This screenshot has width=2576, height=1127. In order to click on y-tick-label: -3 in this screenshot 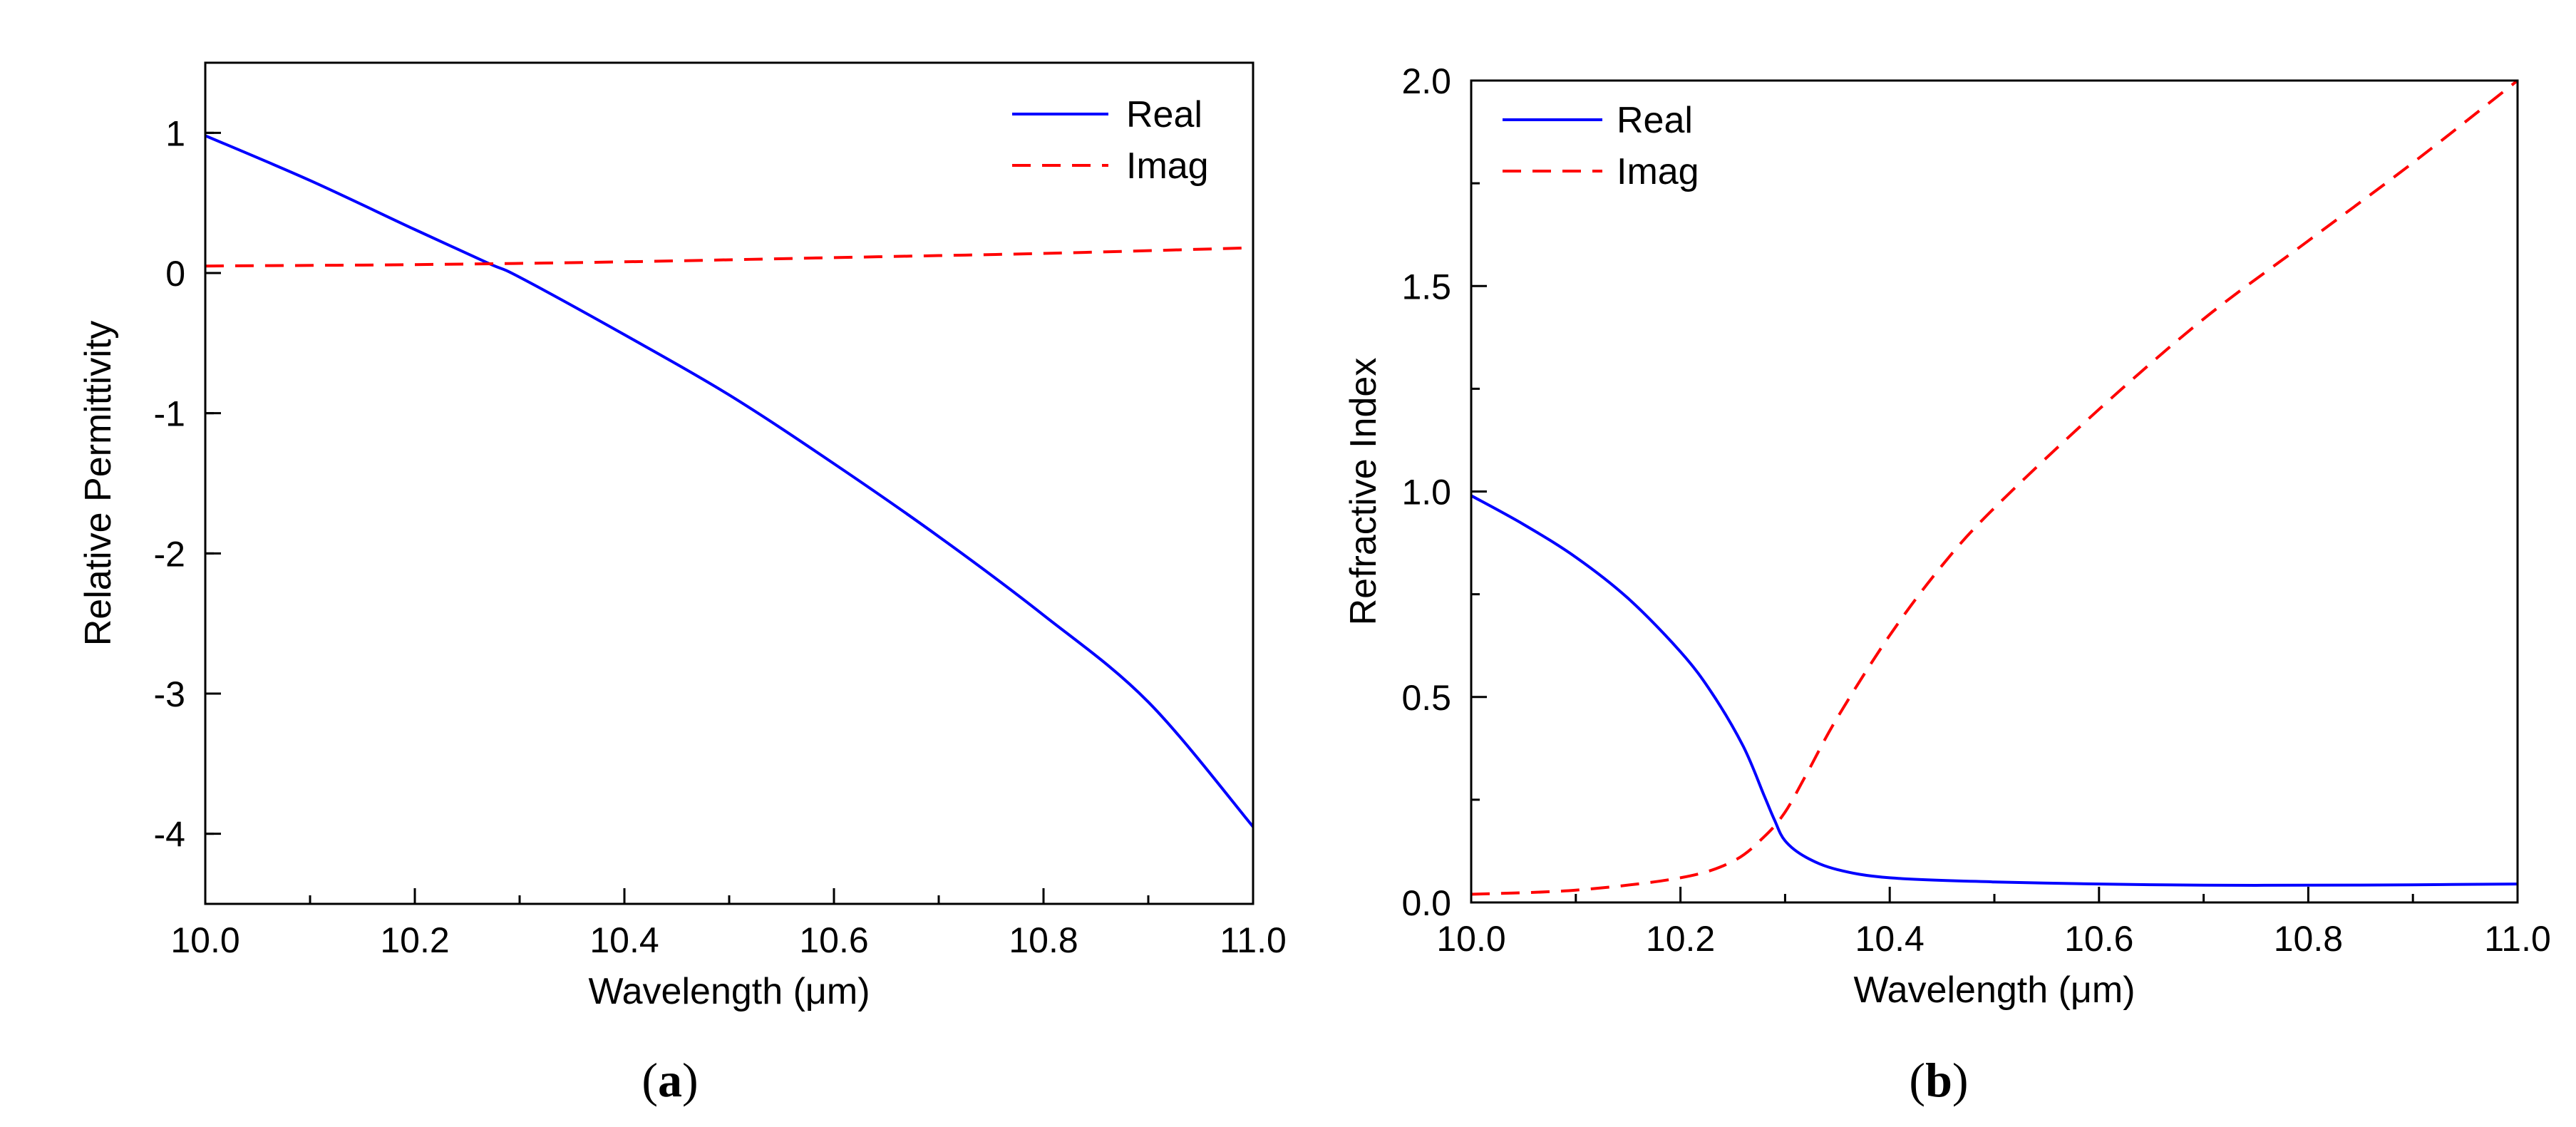, I will do `click(169, 694)`.